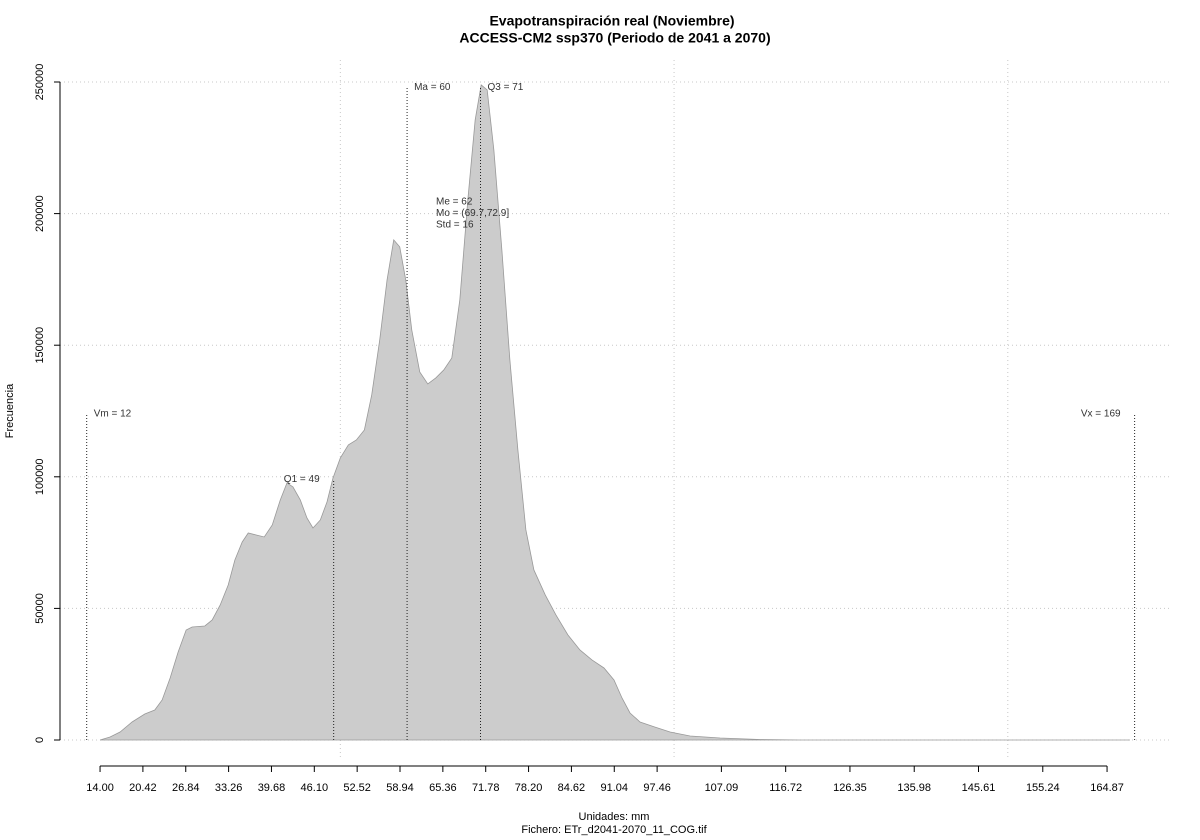 The width and height of the screenshot is (1200, 840). I want to click on x-tick-label: 91.04, so click(615, 788).